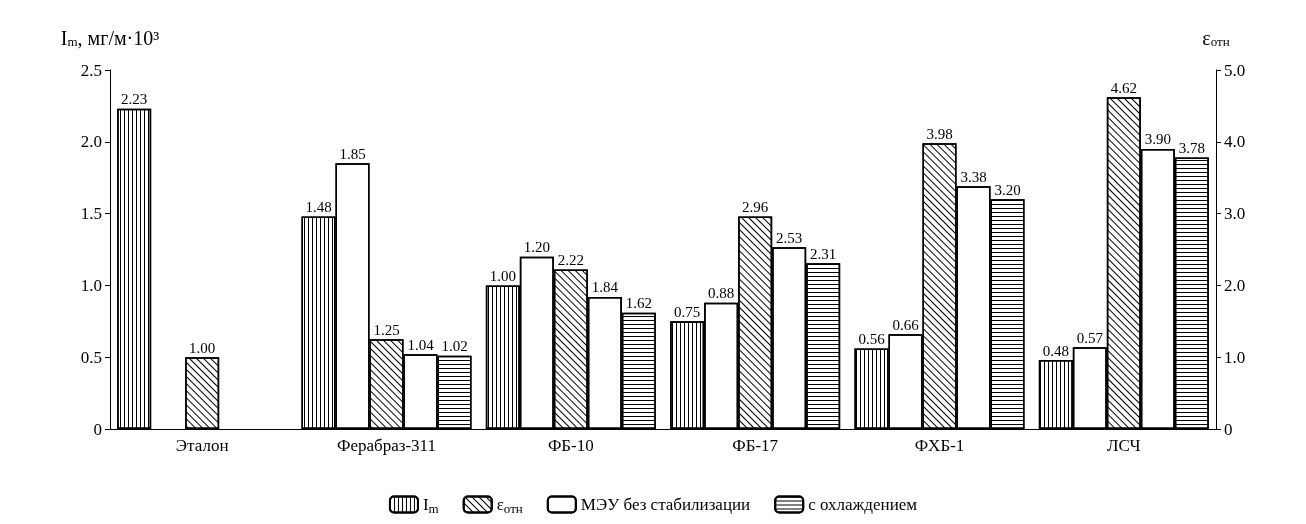  What do you see at coordinates (570, 445) in the screenshot?
I see `x-tick-label: ФБ-10` at bounding box center [570, 445].